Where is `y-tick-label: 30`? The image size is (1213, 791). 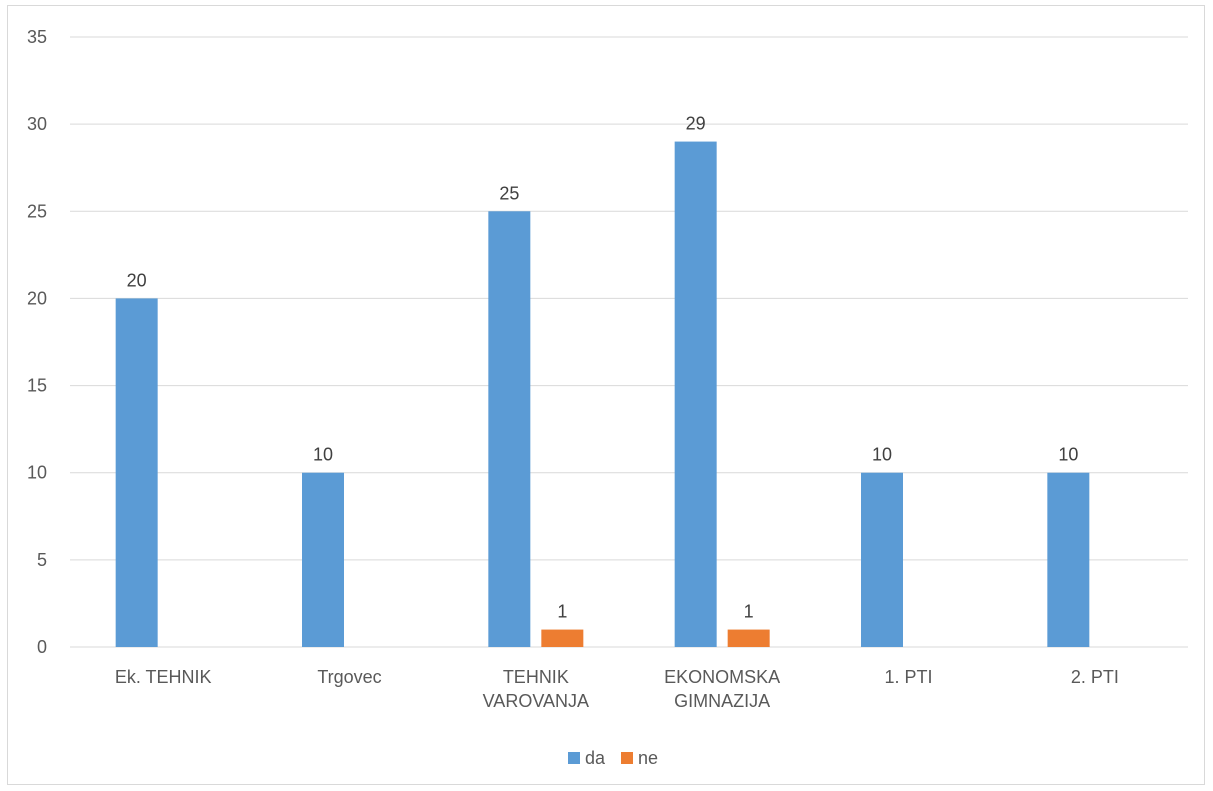
y-tick-label: 30 is located at coordinates (37, 124).